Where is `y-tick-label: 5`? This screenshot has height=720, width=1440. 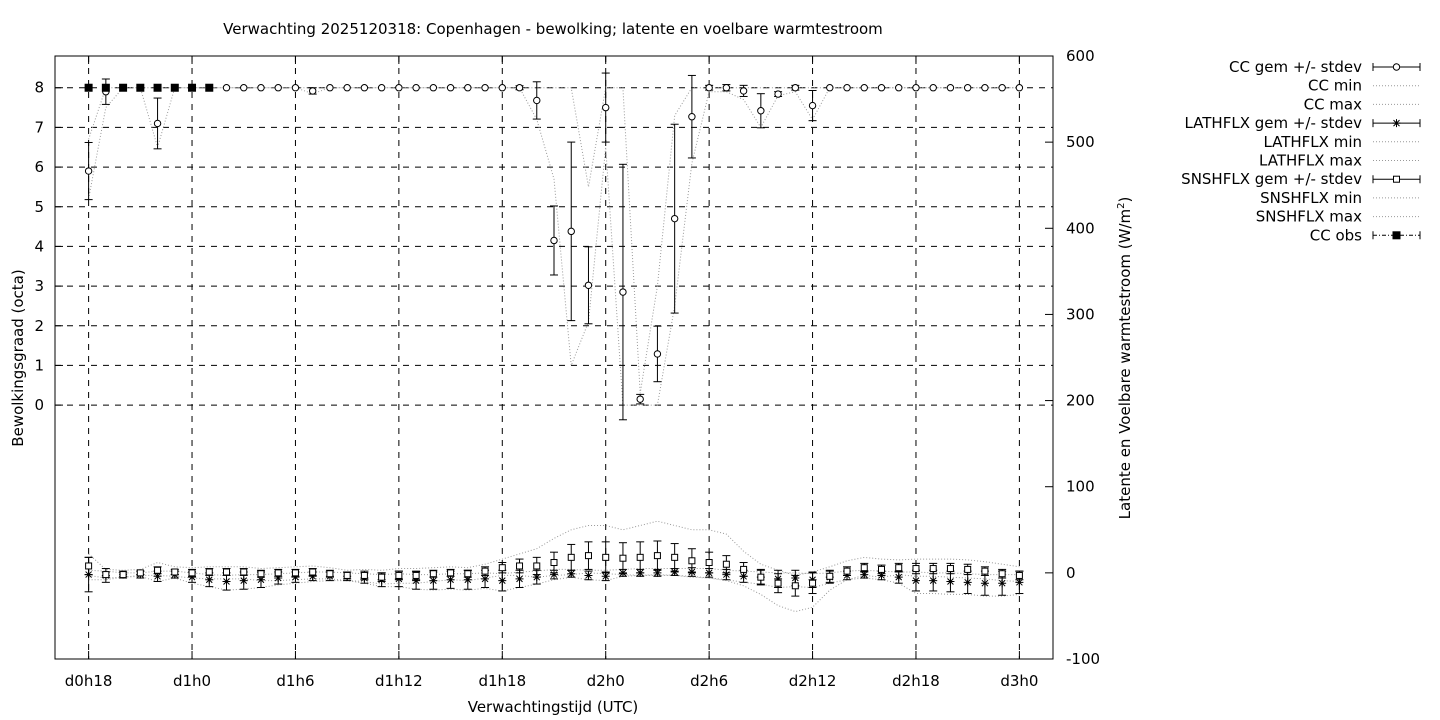
y-tick-label: 5 is located at coordinates (39, 207).